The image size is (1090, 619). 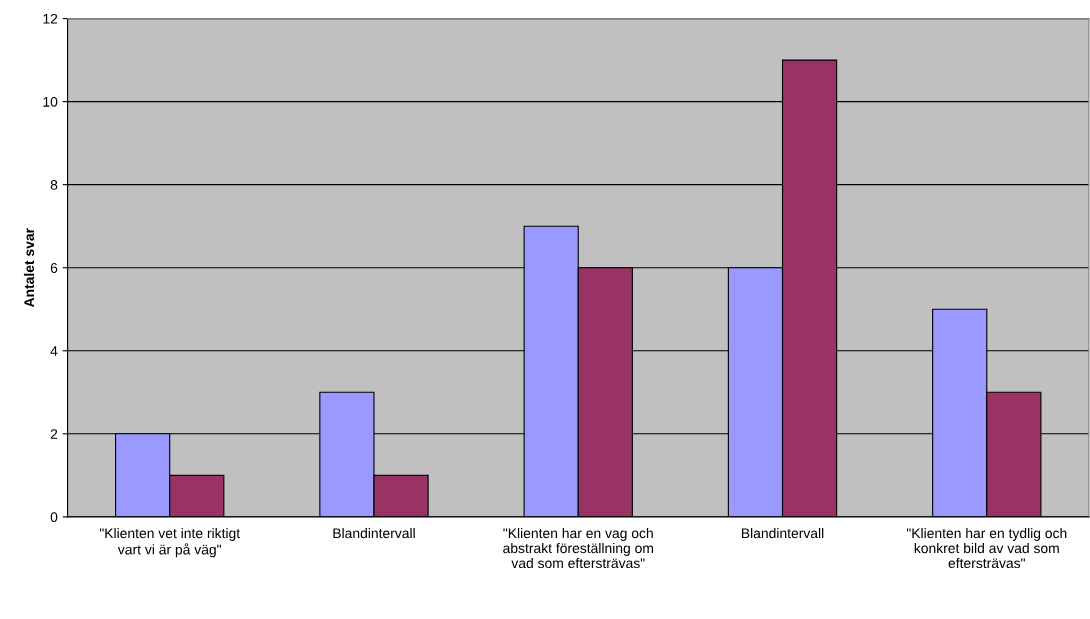 I want to click on x-tick-label: "Klienten har en tydlig och konkret bild av vad som eftersträvas", so click(x=986, y=548).